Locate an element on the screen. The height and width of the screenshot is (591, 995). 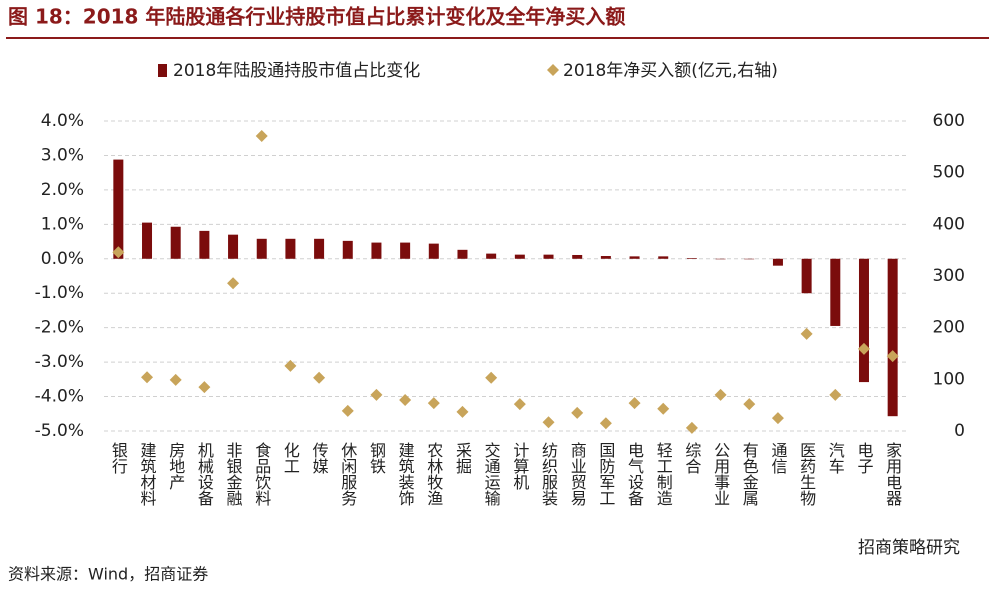
y-tick-label: -1.0% is located at coordinates (59, 293).